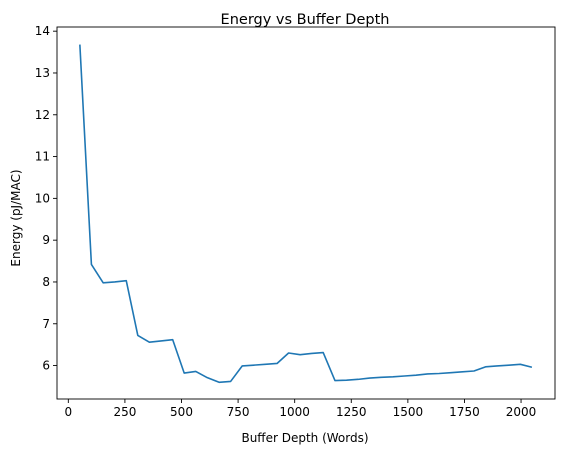 Image resolution: width=563 pixels, height=455 pixels. I want to click on x-tick-label: 1000, so click(294, 412).